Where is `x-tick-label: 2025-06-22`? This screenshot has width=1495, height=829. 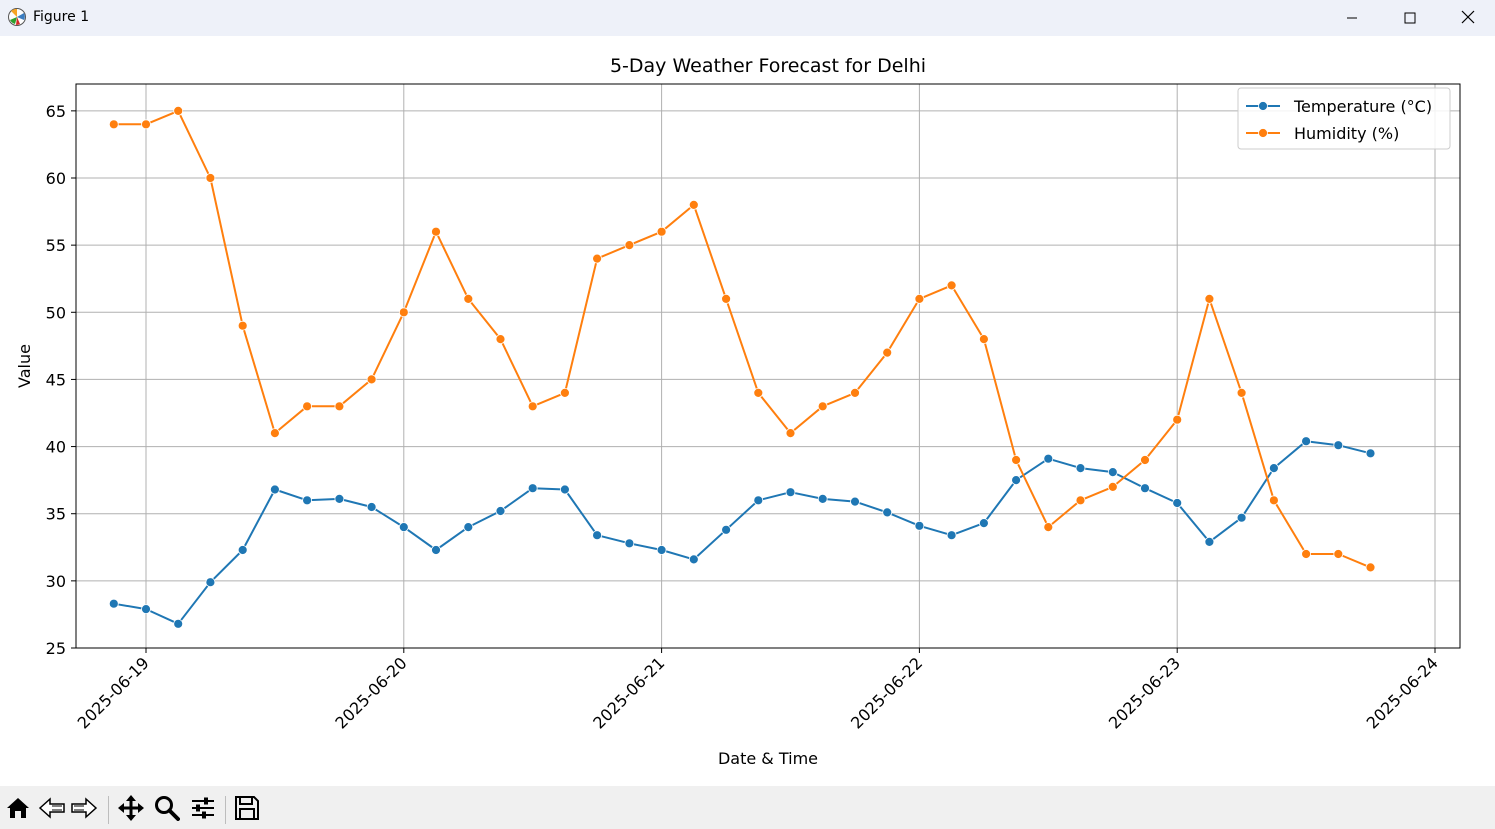 x-tick-label: 2025-06-22 is located at coordinates (886, 692).